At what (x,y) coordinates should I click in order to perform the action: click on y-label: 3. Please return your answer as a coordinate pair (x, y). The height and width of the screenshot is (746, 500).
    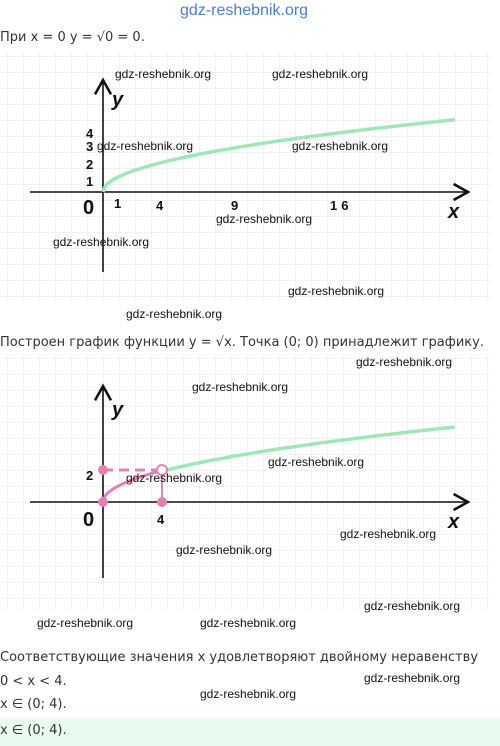
    Looking at the image, I should click on (89, 146).